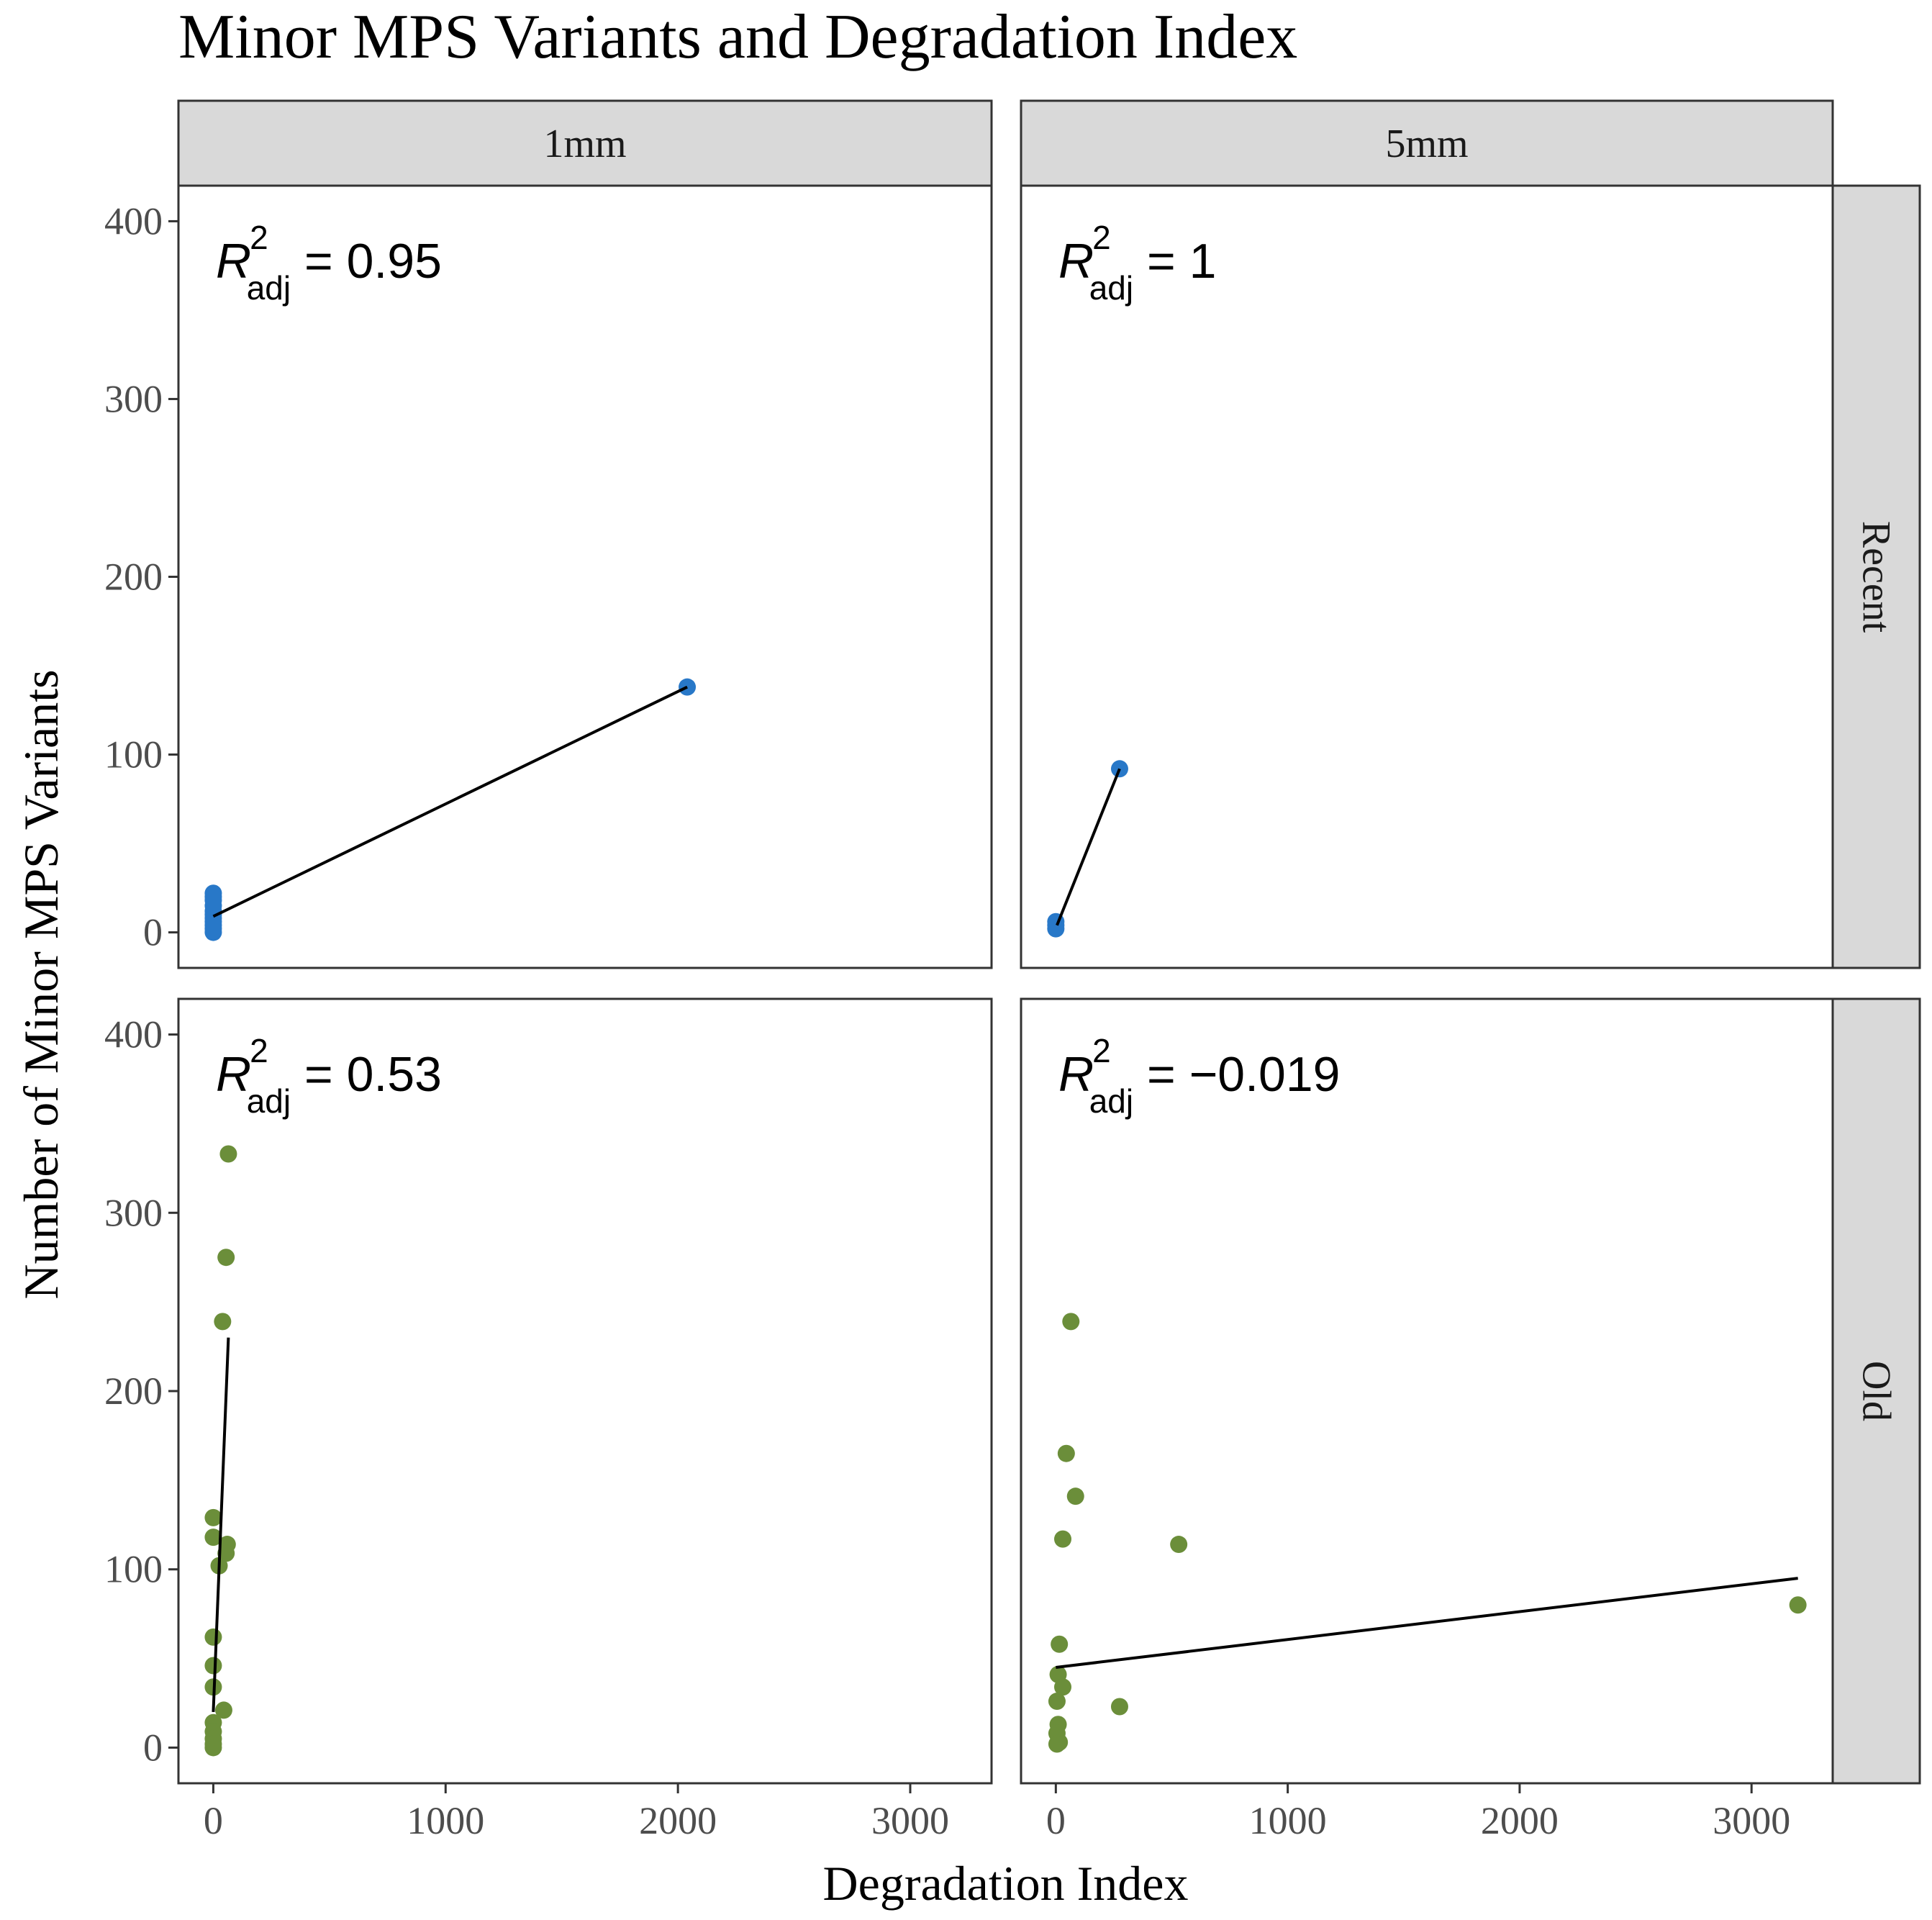  What do you see at coordinates (366, 262) in the screenshot?
I see `r2-value: = 0.95` at bounding box center [366, 262].